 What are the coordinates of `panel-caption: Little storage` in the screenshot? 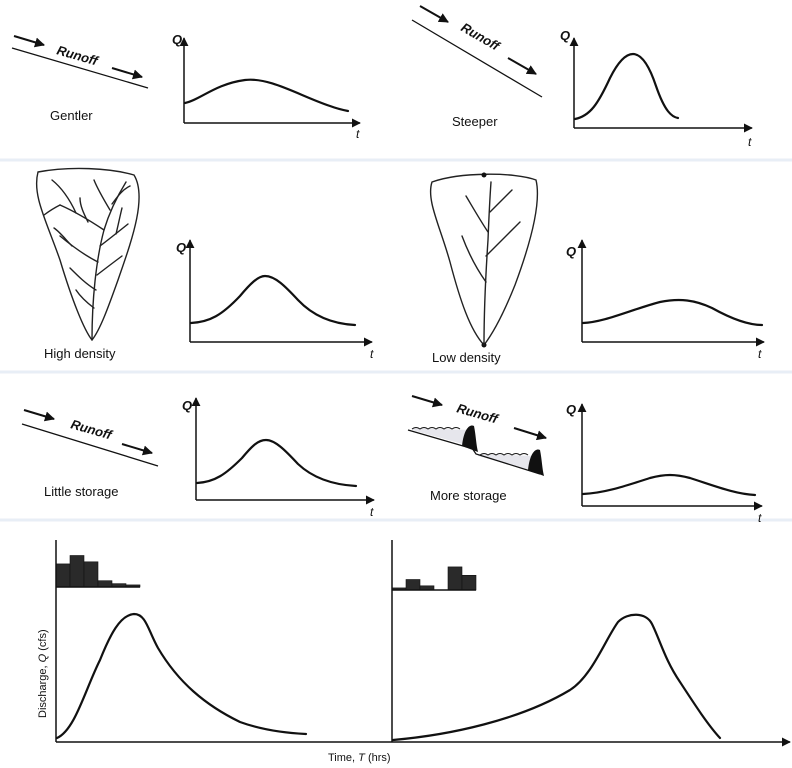 It's located at (81, 491).